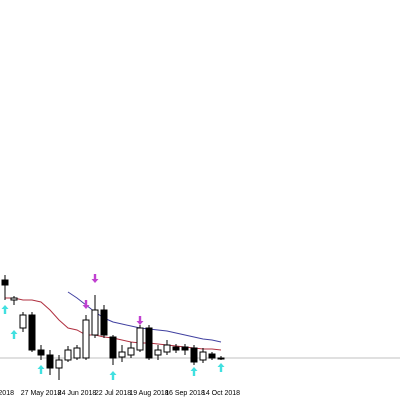  What do you see at coordinates (185, 393) in the screenshot?
I see `x-tick-label: 16 Sep 2018` at bounding box center [185, 393].